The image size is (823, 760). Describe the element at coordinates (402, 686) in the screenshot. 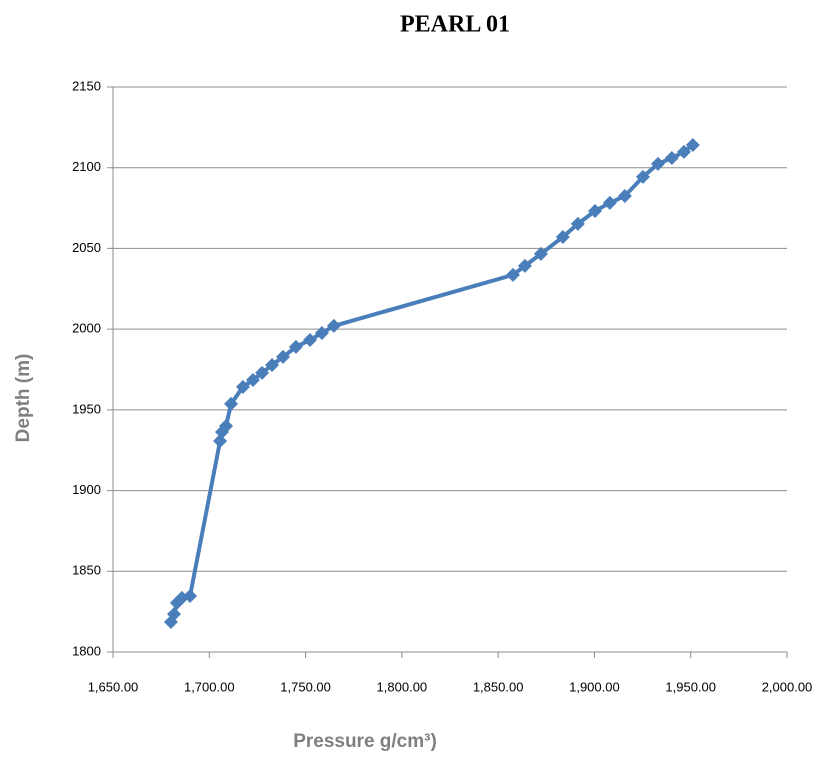

I see `x-tick-label: 1,800.00` at that location.